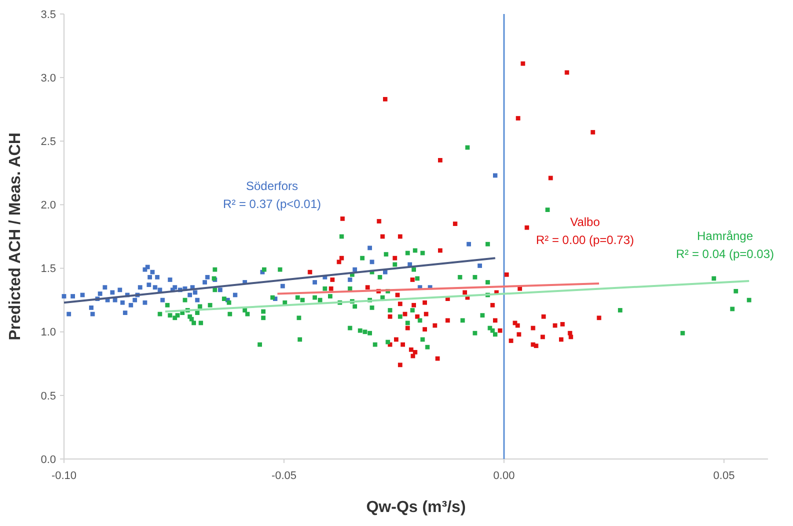 The image size is (793, 526). I want to click on y-tick-label: 2.0, so click(48, 206).